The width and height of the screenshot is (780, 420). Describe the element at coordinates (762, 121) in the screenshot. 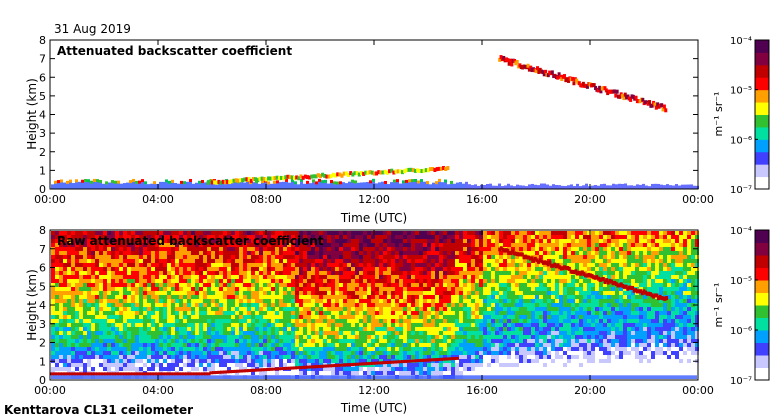

I see `colorbar-segment` at that location.